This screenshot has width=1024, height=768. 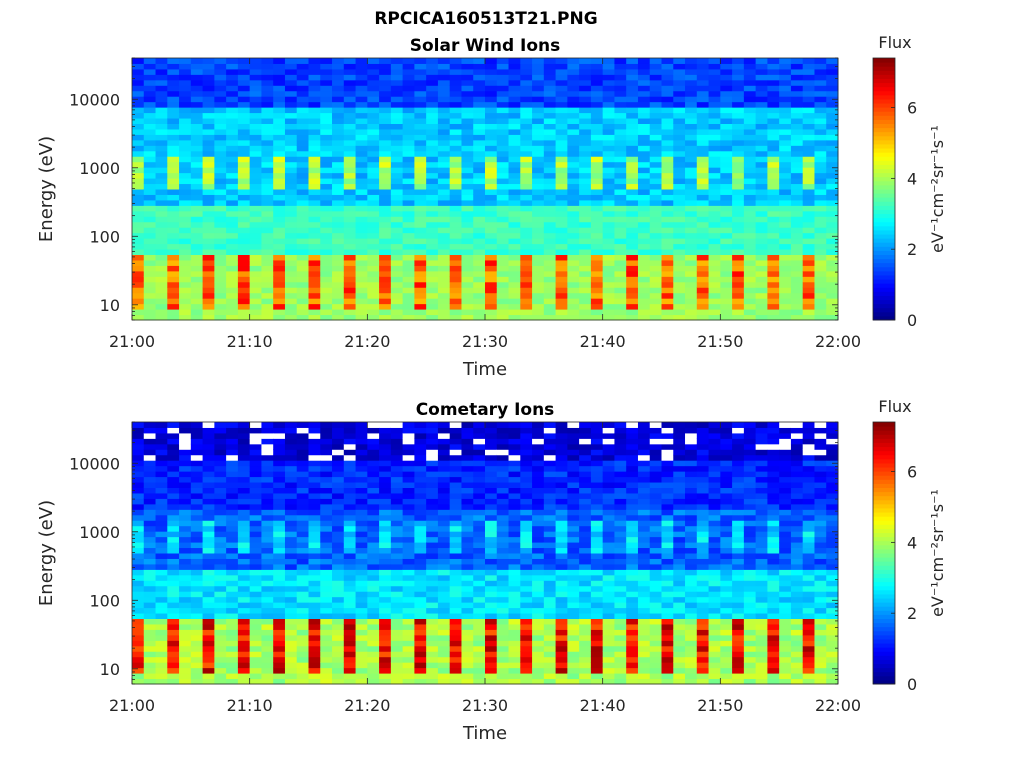 What do you see at coordinates (538, 441) in the screenshot?
I see `data-gap-cell` at bounding box center [538, 441].